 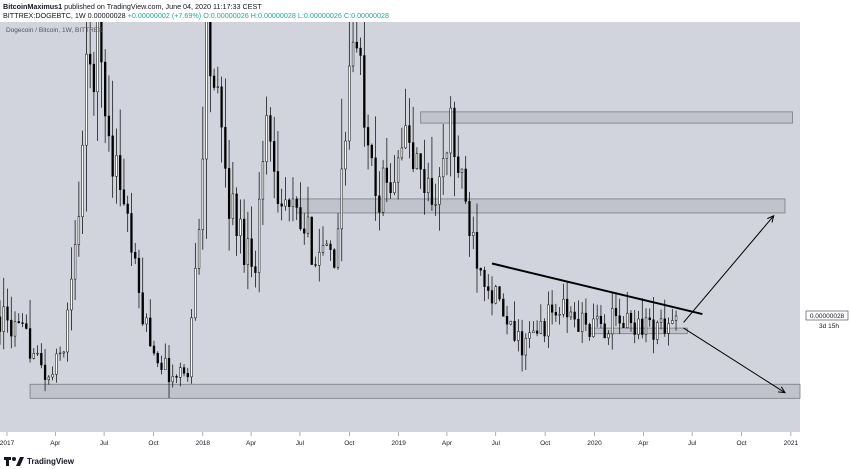 I want to click on time-tick-label-3: Oct, so click(x=153, y=443).